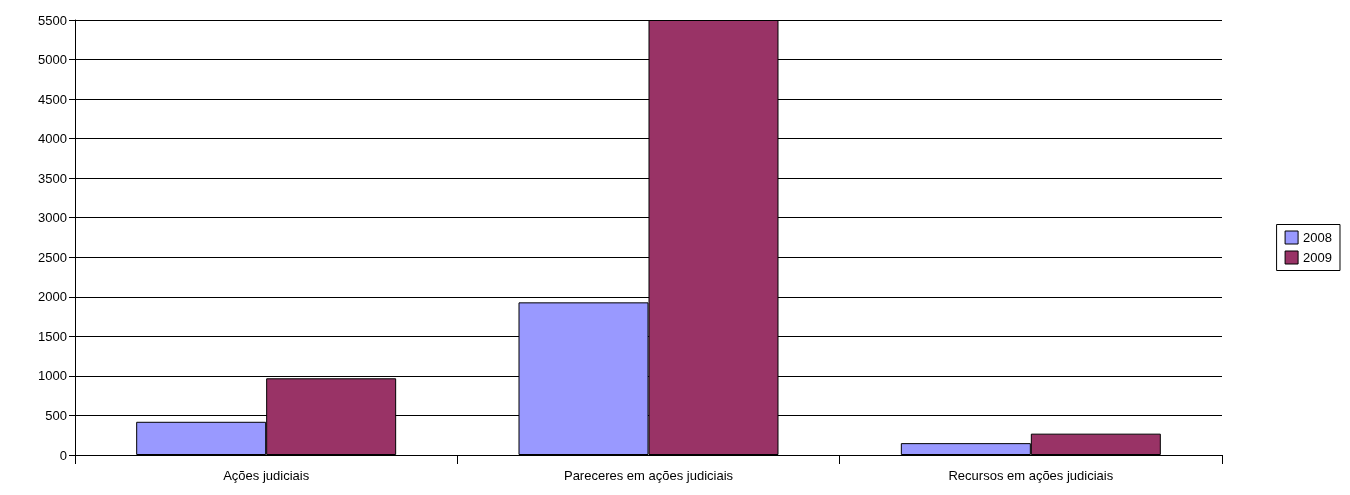 Image resolution: width=1350 pixels, height=495 pixels. I want to click on y-tick-label: 3500, so click(52, 178).